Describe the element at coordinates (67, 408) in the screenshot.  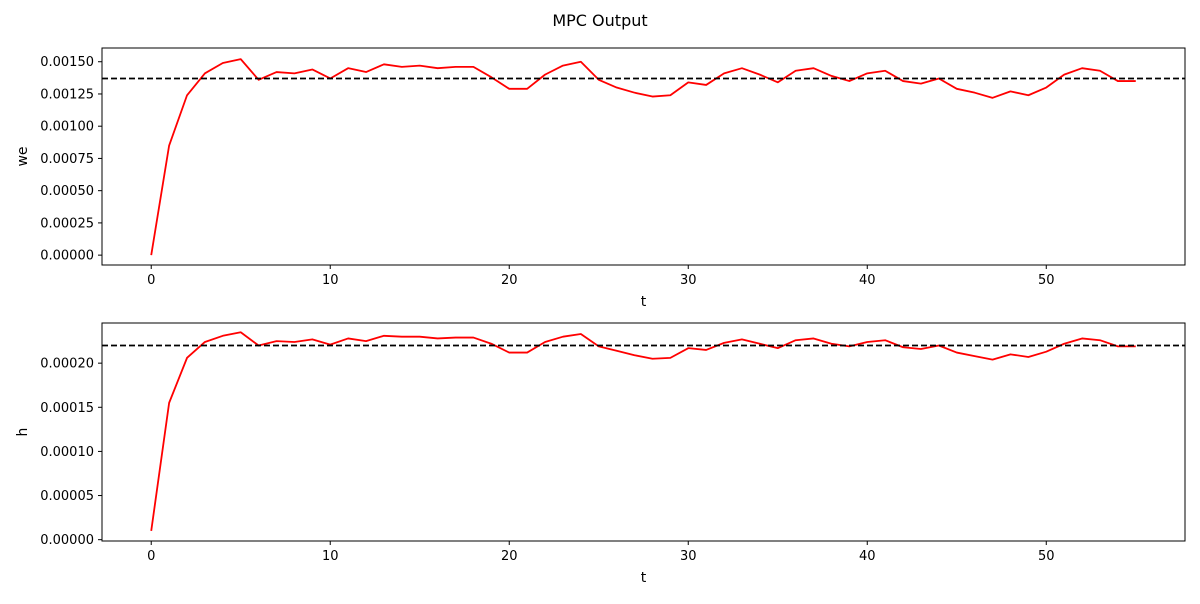
I see `y-tick-label: 0.00015` at that location.